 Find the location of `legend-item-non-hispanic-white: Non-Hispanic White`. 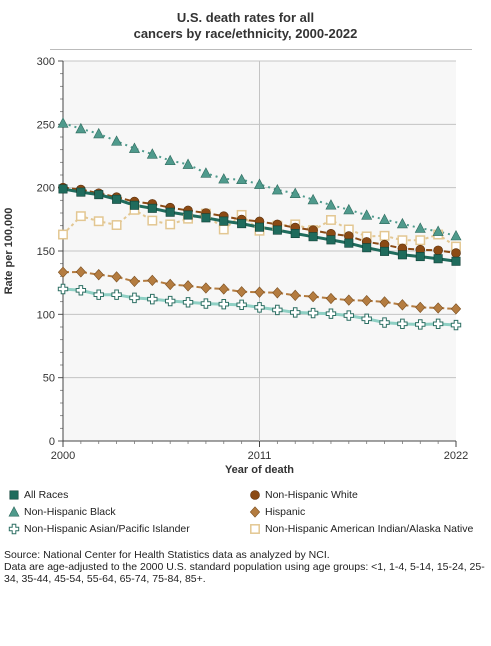

legend-item-non-hispanic-white: Non-Hispanic White is located at coordinates (303, 495).